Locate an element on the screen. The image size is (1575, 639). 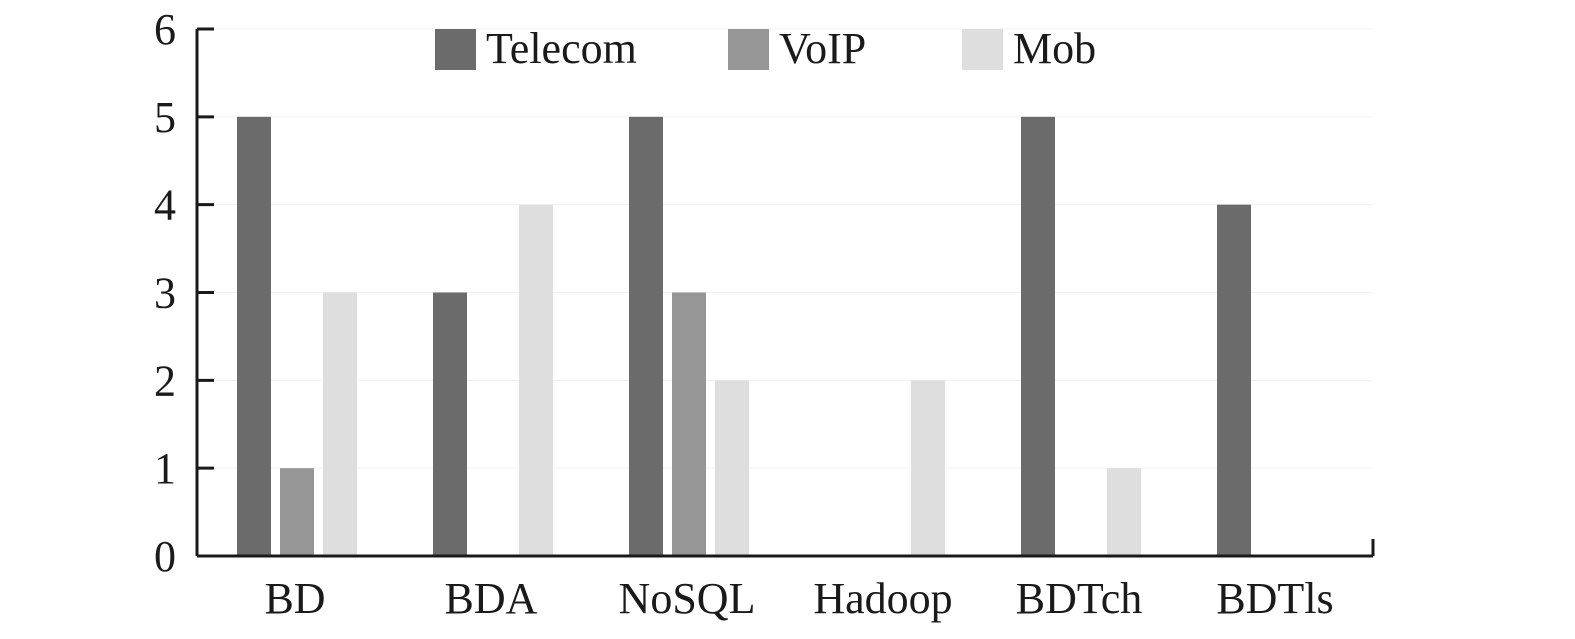
x-category-label: BDTls is located at coordinates (1274, 598).